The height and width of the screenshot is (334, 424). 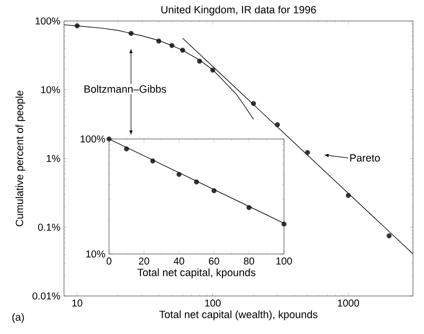 I want to click on y-axis-title: Cumulative percent of people, so click(x=20, y=158).